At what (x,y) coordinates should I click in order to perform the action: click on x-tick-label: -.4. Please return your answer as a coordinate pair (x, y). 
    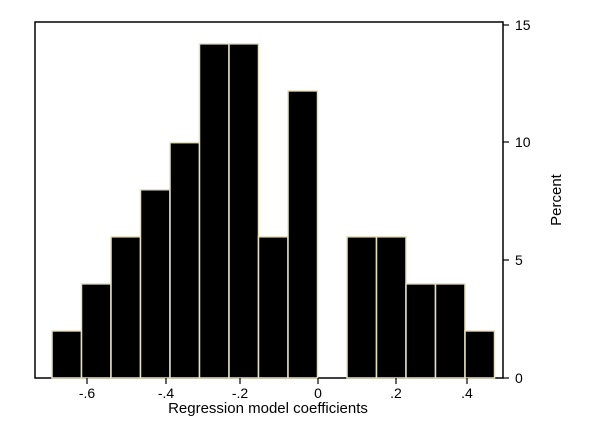
    Looking at the image, I should click on (166, 393).